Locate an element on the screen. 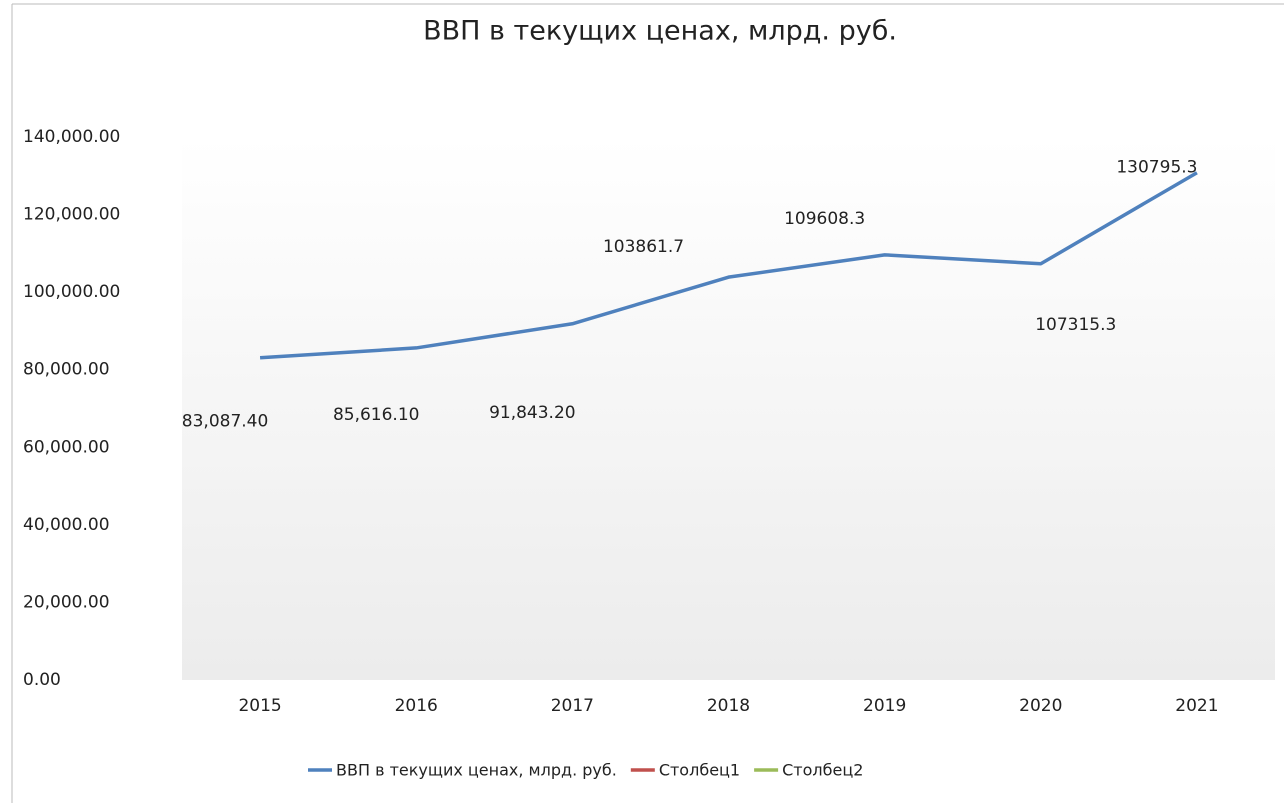 Image resolution: width=1286 pixels, height=803 pixels. x-tick-label: 2021 is located at coordinates (1196, 706).